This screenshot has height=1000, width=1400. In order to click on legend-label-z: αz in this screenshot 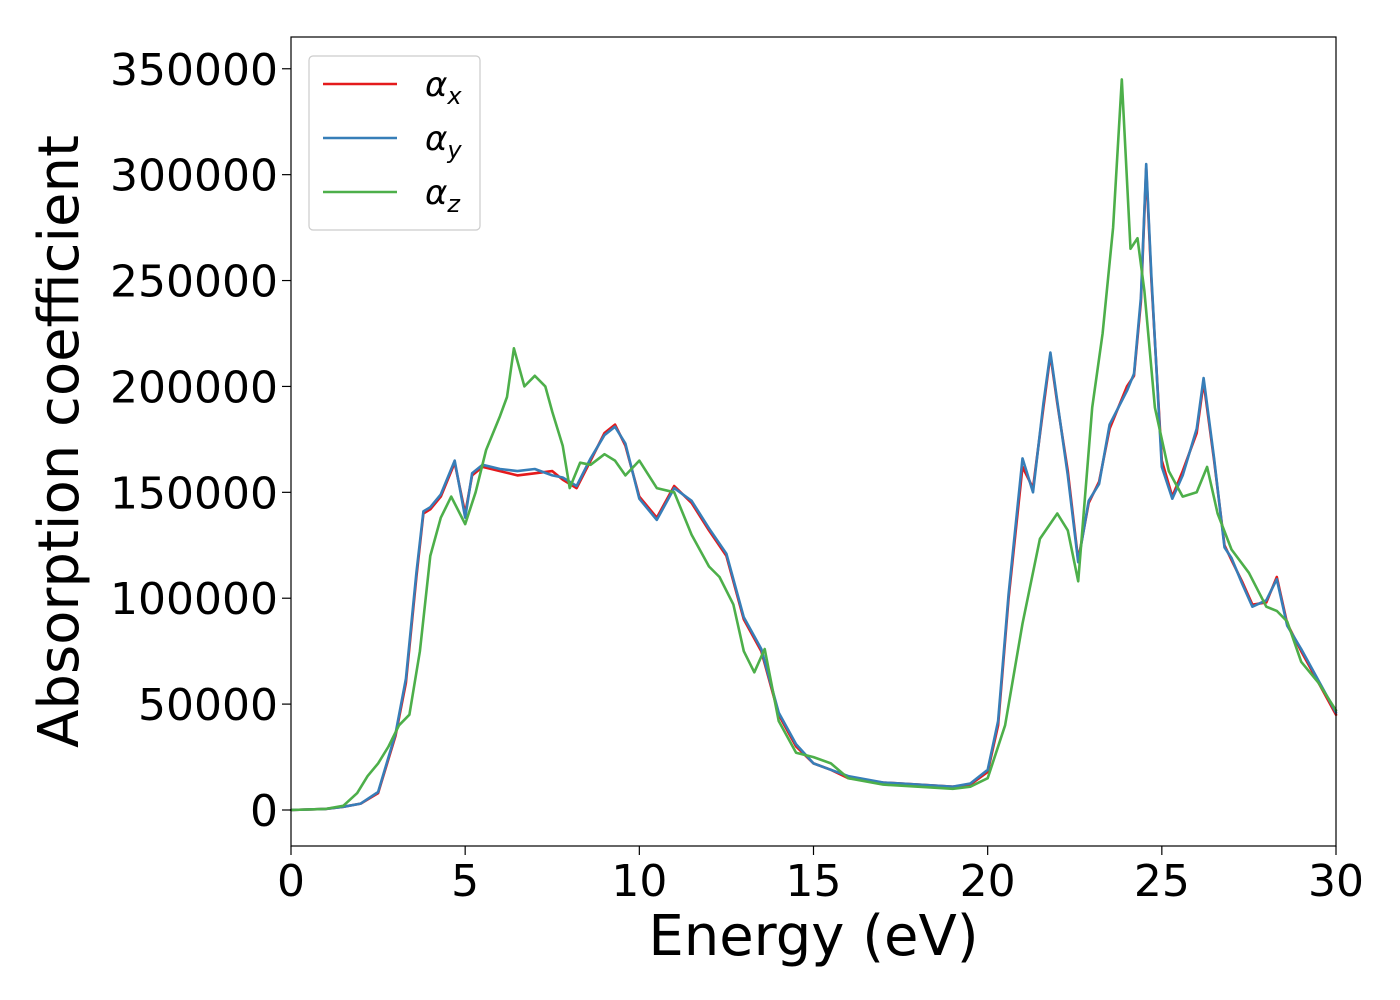, I will do `click(443, 195)`.